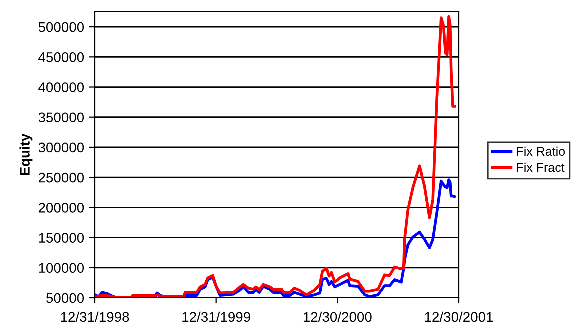 The image size is (586, 333). Describe the element at coordinates (95, 317) in the screenshot. I see `x-tick-label: 12/31/1998` at that location.